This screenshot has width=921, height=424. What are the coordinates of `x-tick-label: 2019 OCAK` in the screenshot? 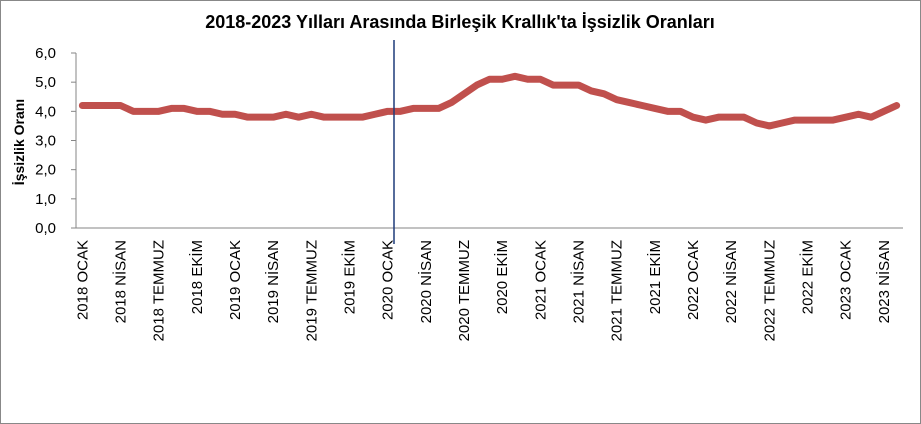 It's located at (235, 280).